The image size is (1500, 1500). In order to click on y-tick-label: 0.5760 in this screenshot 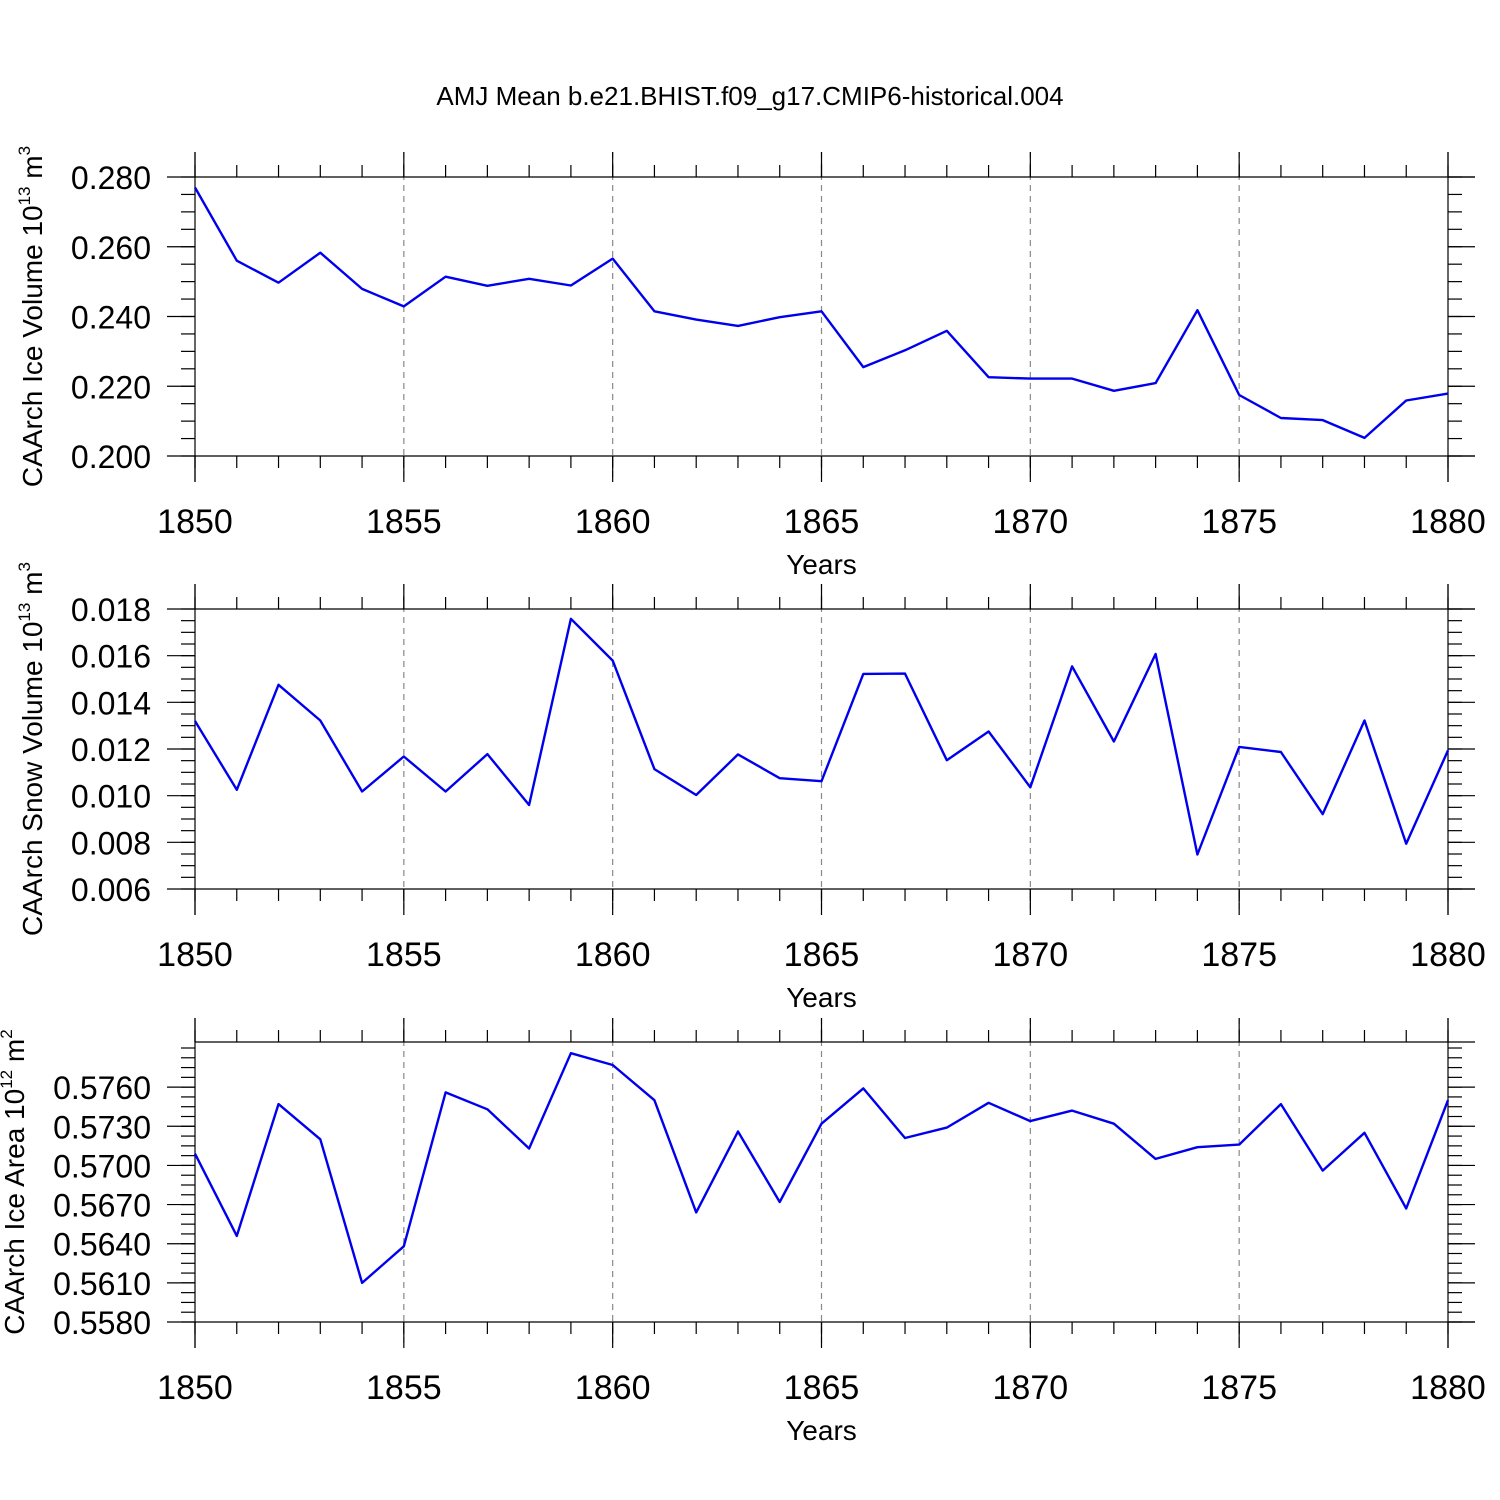, I will do `click(102, 1088)`.